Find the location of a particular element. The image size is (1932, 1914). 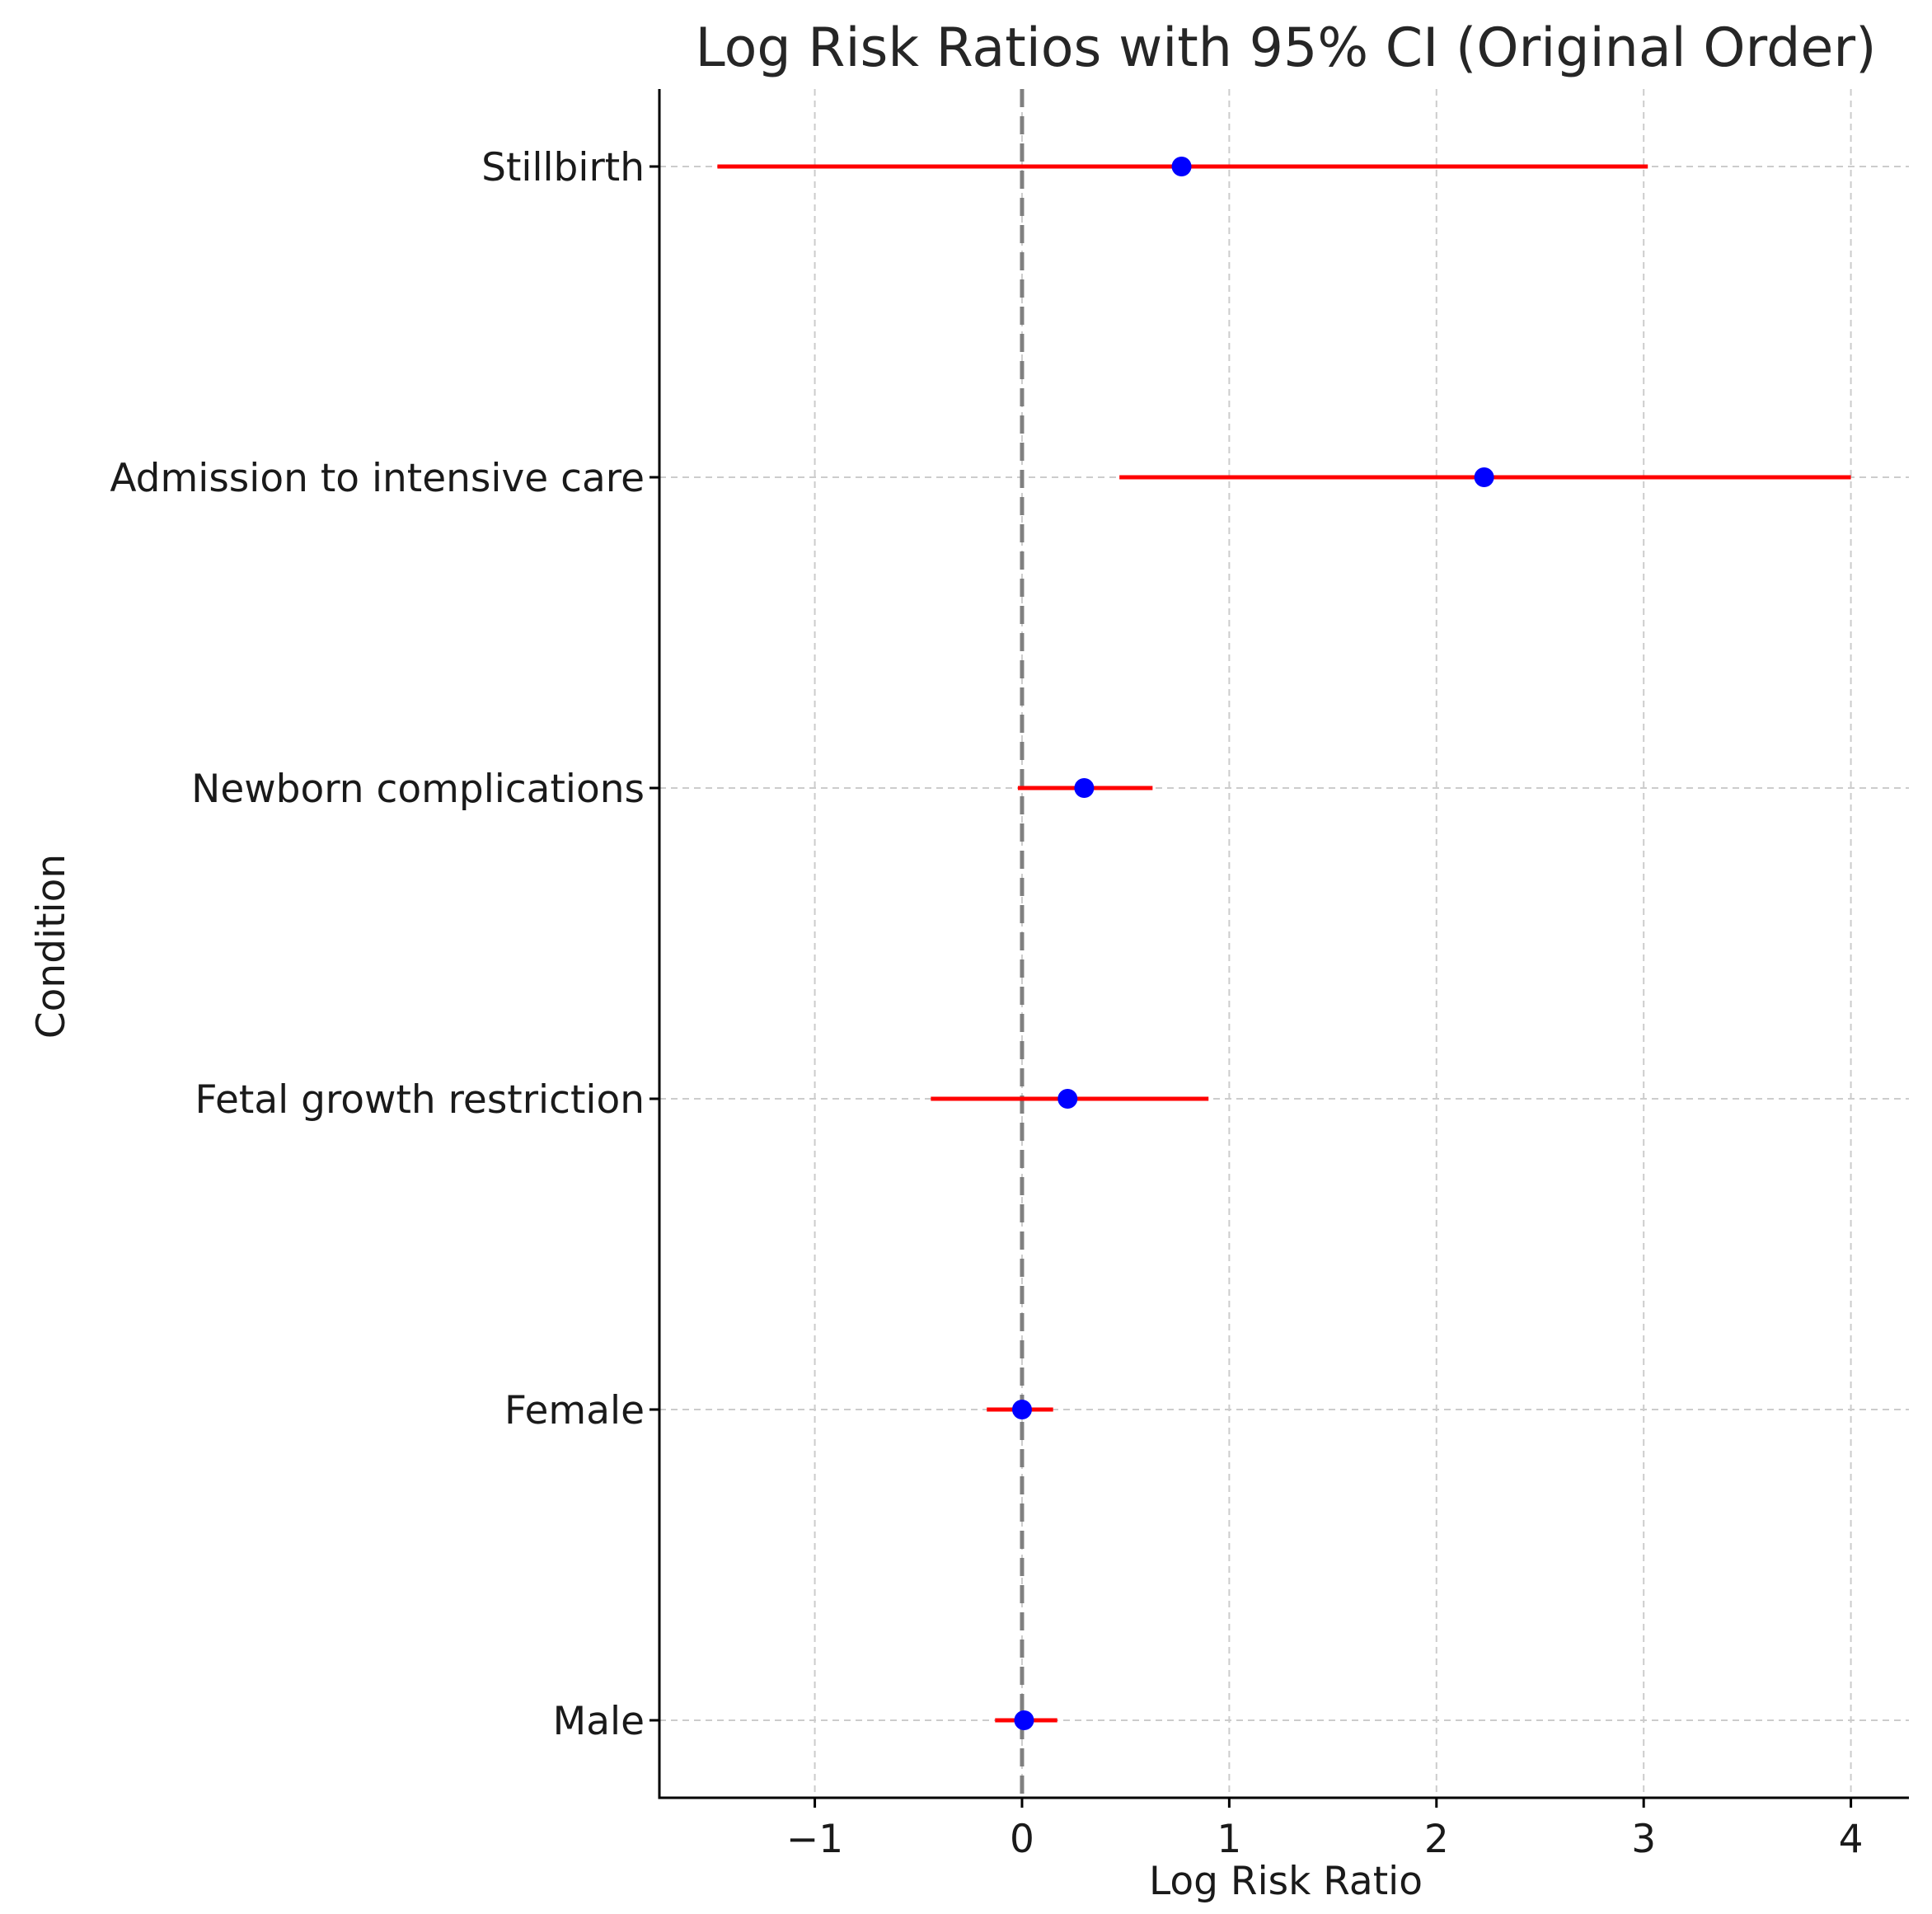

y-axis-title: Condition is located at coordinates (51, 946).